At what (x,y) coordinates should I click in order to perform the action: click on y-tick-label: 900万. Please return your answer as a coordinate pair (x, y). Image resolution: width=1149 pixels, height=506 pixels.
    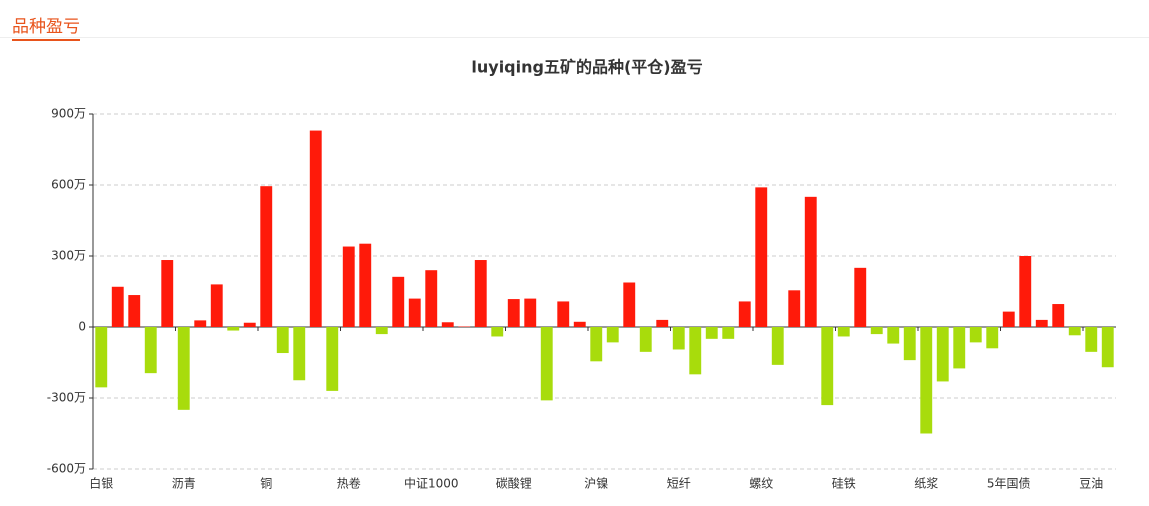
    Looking at the image, I should click on (68, 114).